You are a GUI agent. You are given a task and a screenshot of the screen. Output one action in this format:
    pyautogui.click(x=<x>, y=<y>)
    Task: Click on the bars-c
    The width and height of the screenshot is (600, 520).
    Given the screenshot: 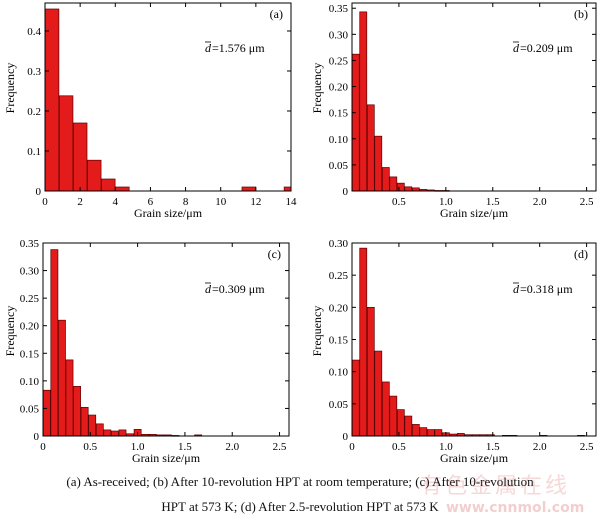 What is the action you would take?
    pyautogui.click(x=122, y=343)
    